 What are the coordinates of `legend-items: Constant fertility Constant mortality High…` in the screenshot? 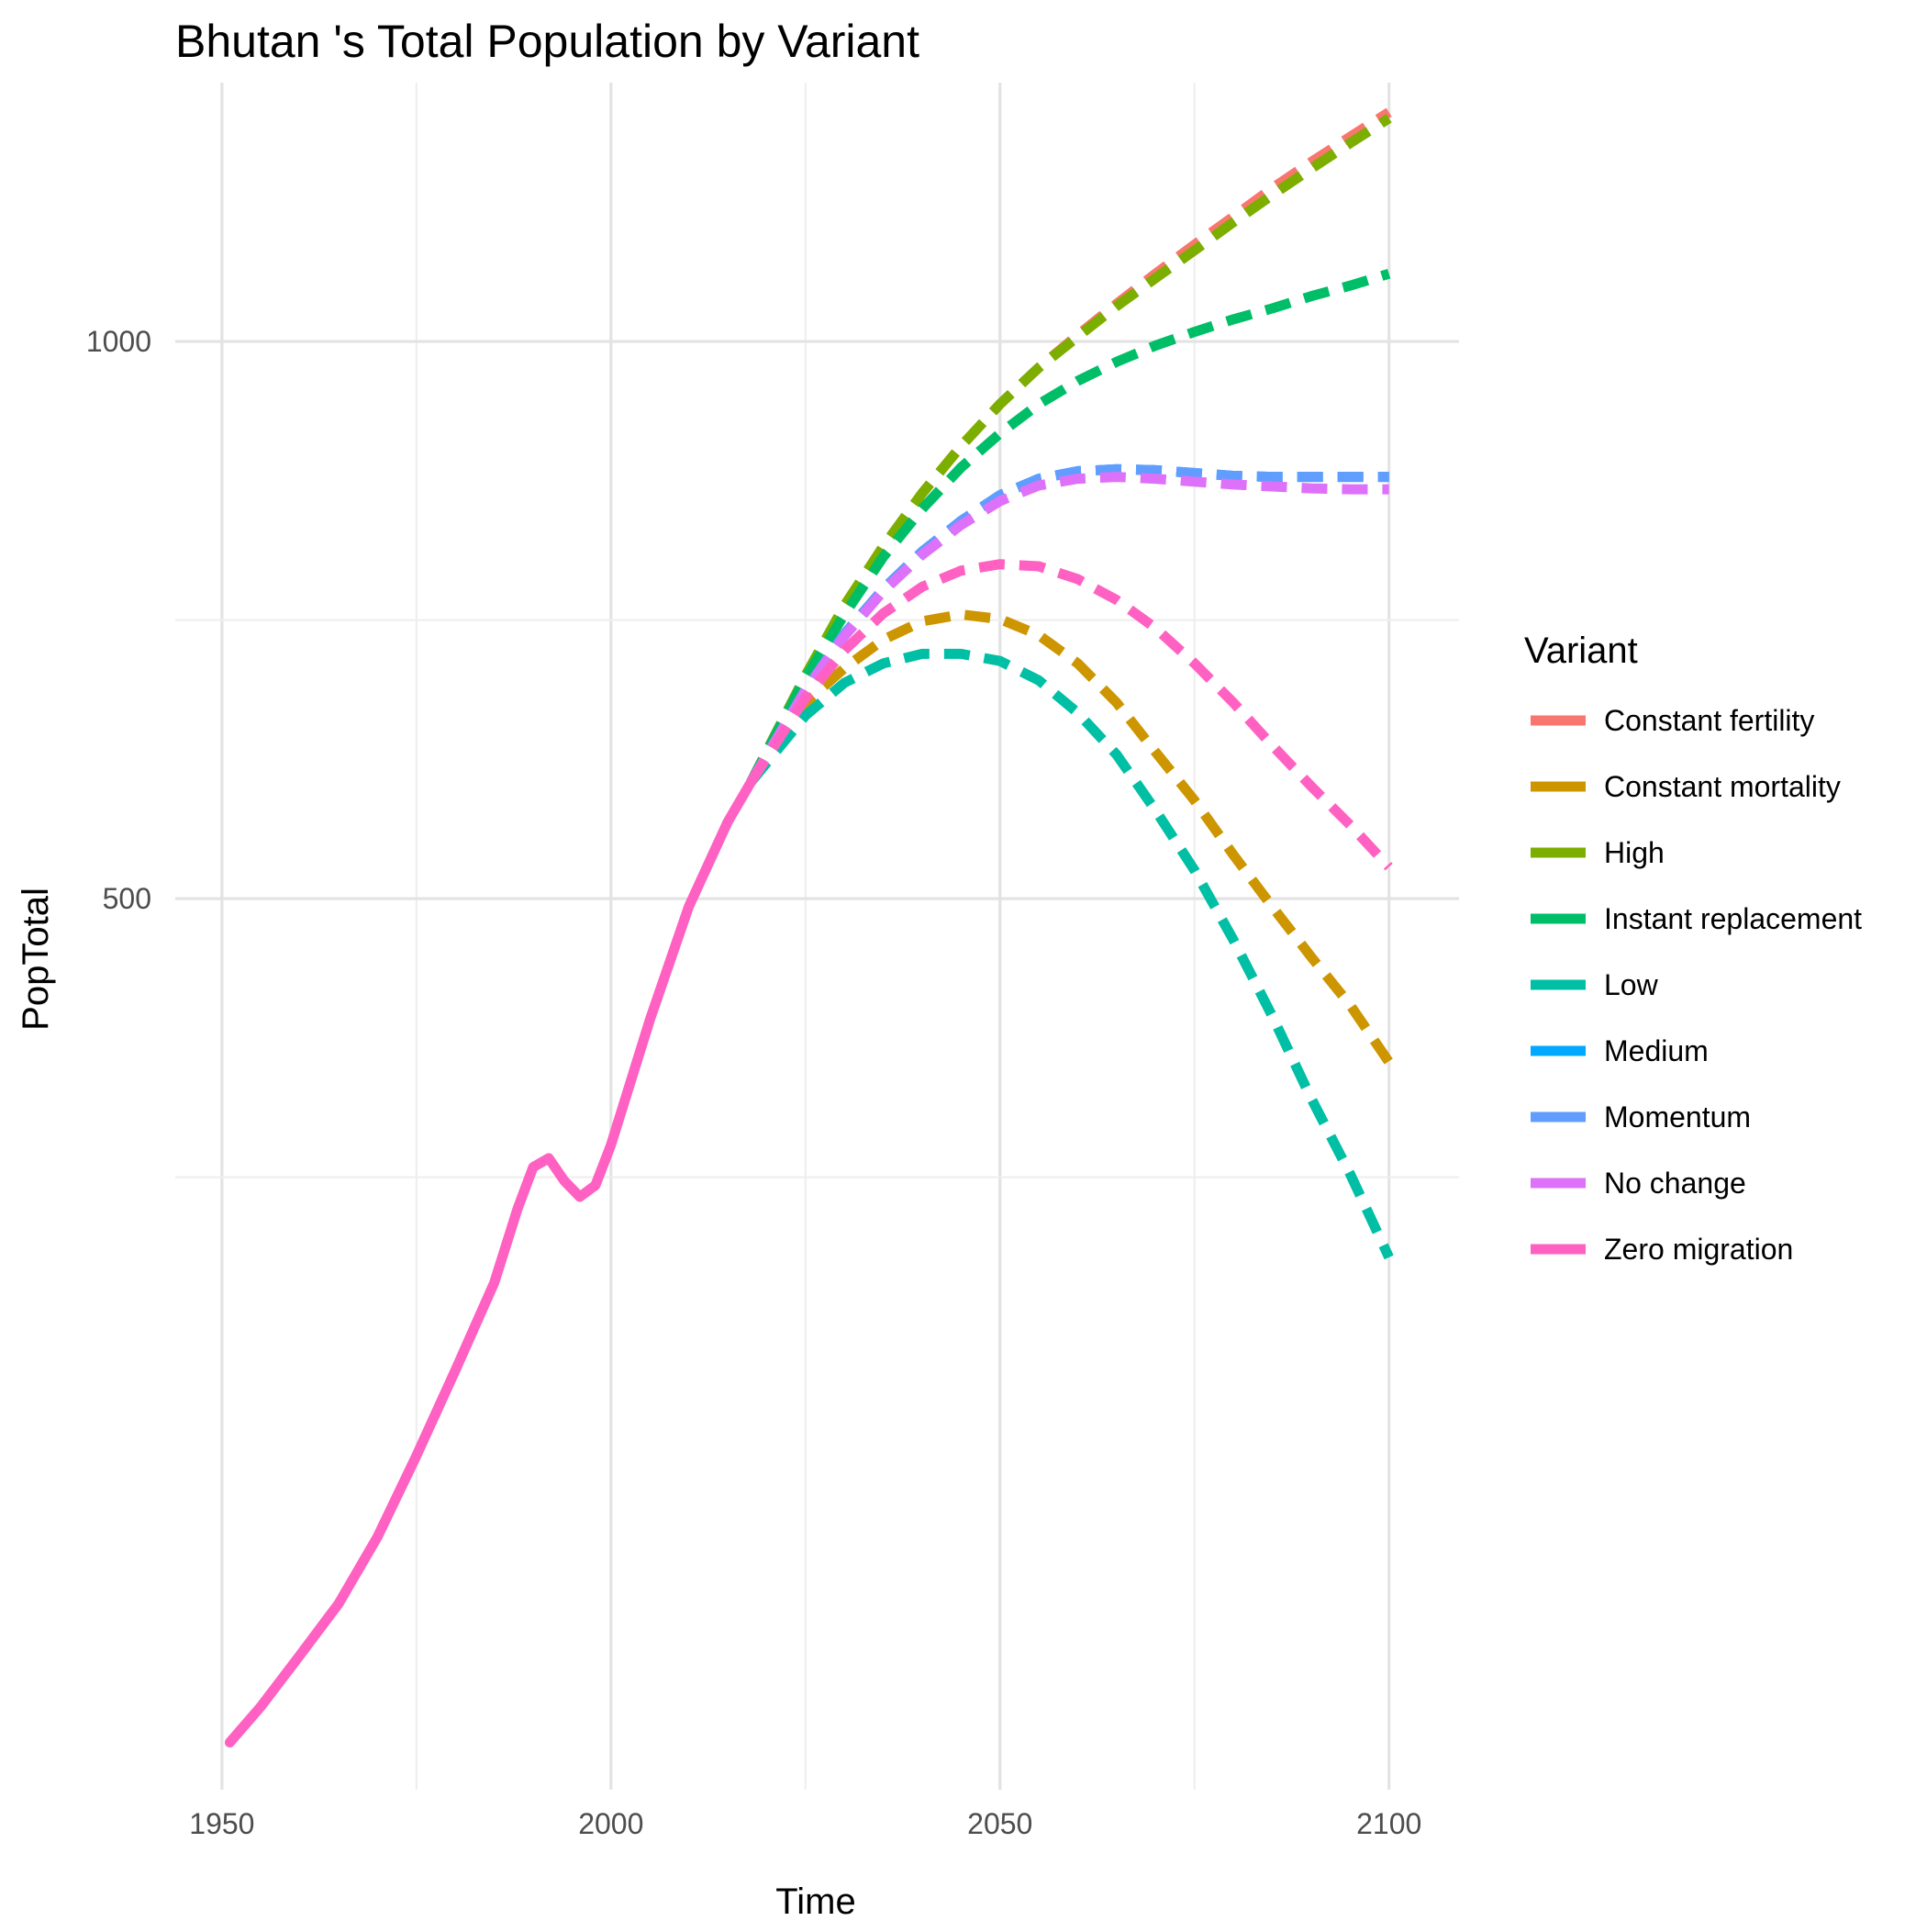 It's located at (1696, 985).